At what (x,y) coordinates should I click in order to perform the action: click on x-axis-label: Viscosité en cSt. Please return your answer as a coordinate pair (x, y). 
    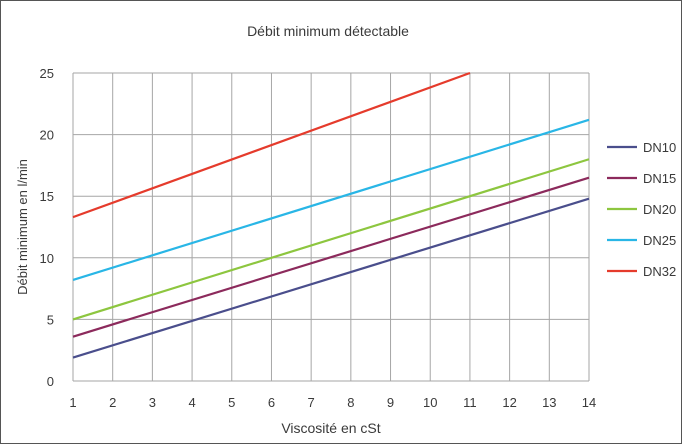
    Looking at the image, I should click on (330, 428).